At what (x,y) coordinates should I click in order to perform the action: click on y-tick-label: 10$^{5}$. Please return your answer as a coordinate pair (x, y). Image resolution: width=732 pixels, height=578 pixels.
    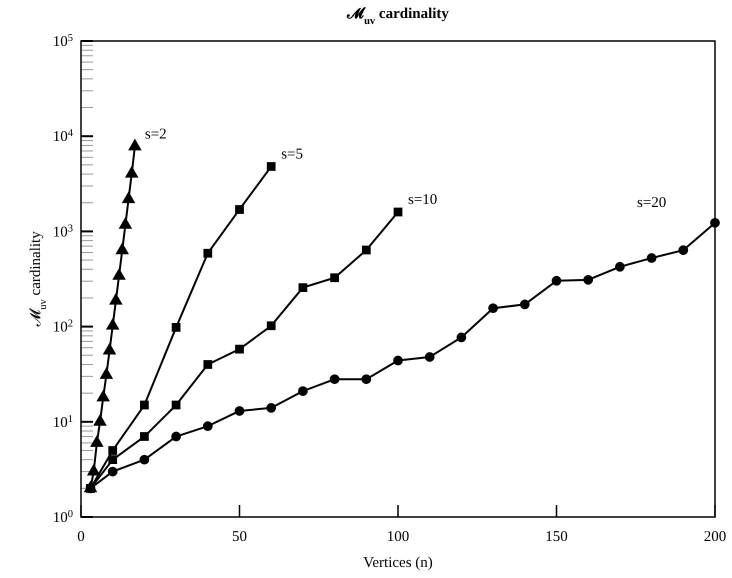
    Looking at the image, I should click on (62, 41).